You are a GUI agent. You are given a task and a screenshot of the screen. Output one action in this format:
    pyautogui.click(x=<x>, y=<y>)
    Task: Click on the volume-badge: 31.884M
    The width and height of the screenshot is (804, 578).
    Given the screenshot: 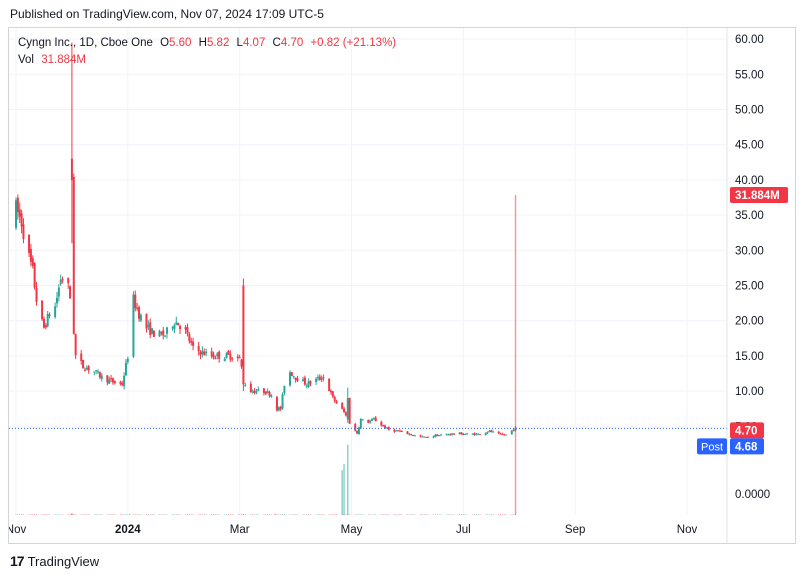 What is the action you would take?
    pyautogui.click(x=757, y=196)
    